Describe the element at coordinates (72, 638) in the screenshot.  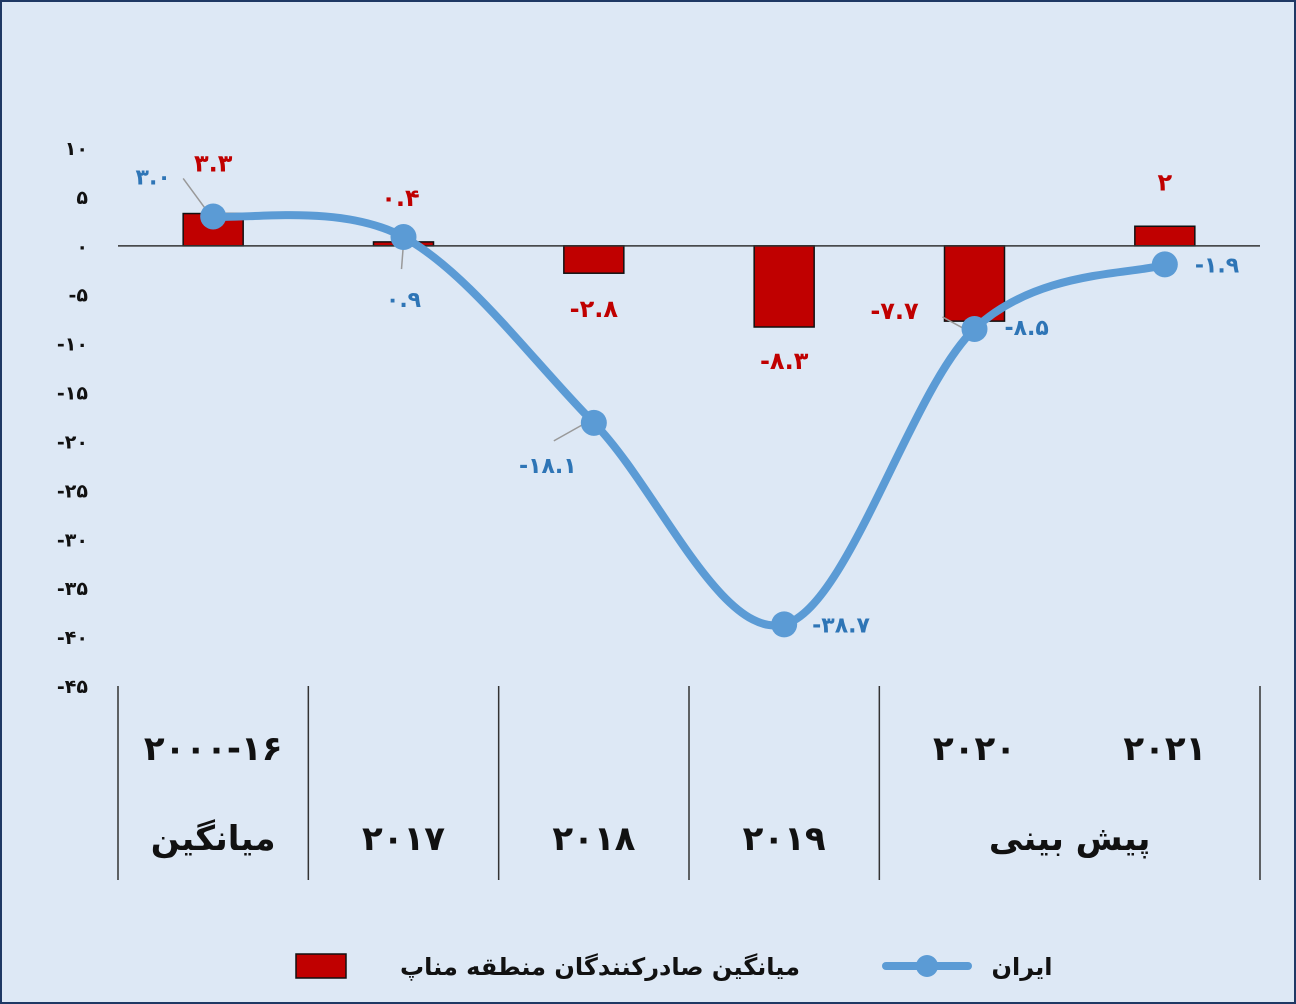
I see `y-tick-label: -۴۰` at that location.